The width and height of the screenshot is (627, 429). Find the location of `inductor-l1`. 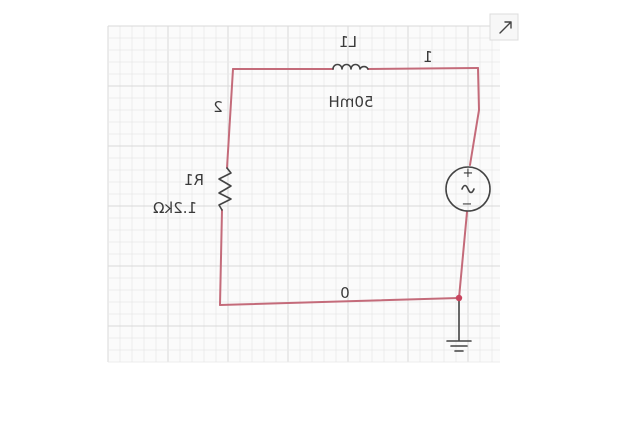

inductor-l1 is located at coordinates (350, 66).